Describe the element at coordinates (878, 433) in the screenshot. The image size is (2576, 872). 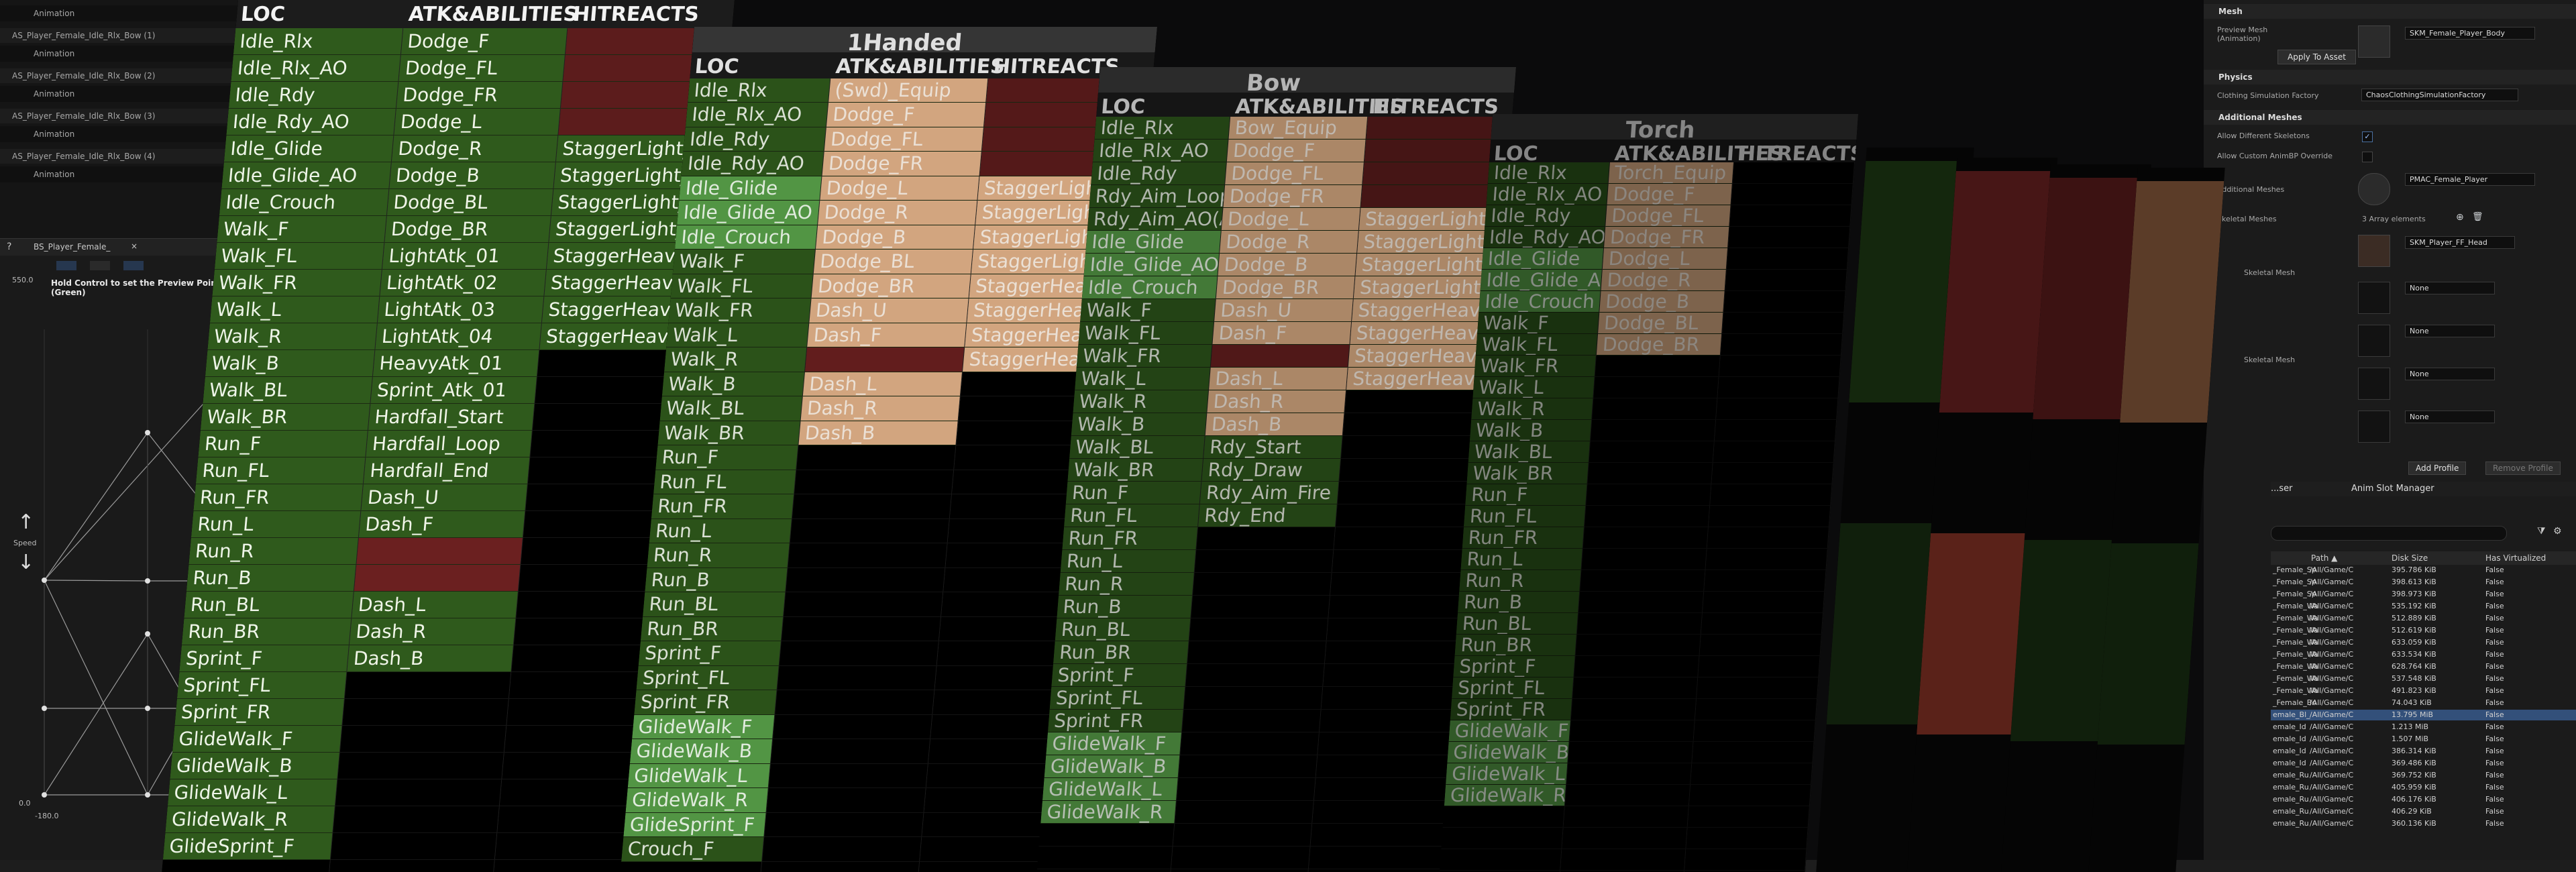
I see `ability-cell: Dash_B` at that location.